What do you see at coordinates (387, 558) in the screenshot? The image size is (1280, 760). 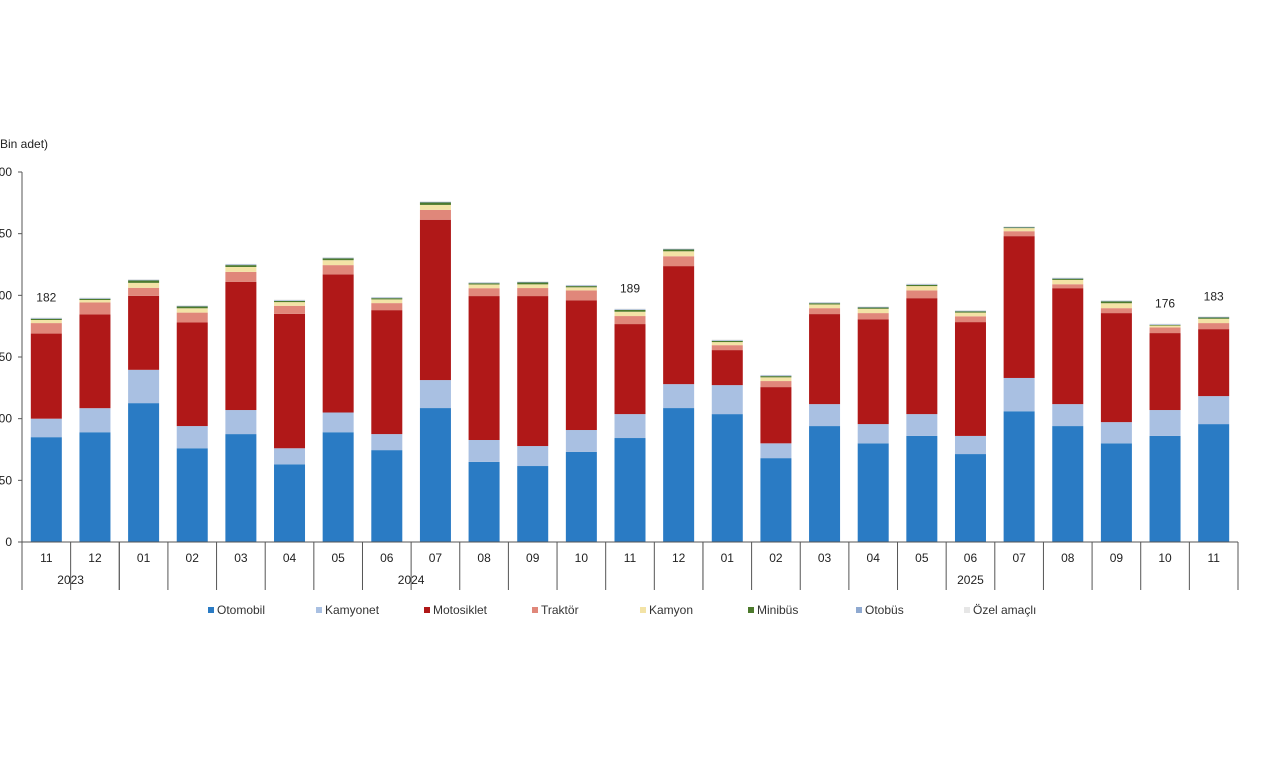 I see `x-tick-label: 06` at bounding box center [387, 558].